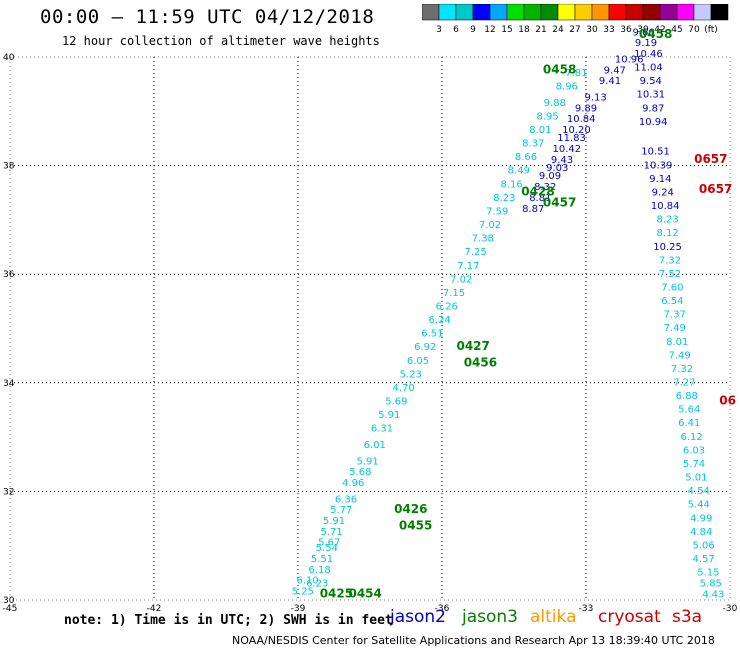 The image size is (740, 650). What do you see at coordinates (540, 198) in the screenshot?
I see `swh-value: 8.81` at bounding box center [540, 198].